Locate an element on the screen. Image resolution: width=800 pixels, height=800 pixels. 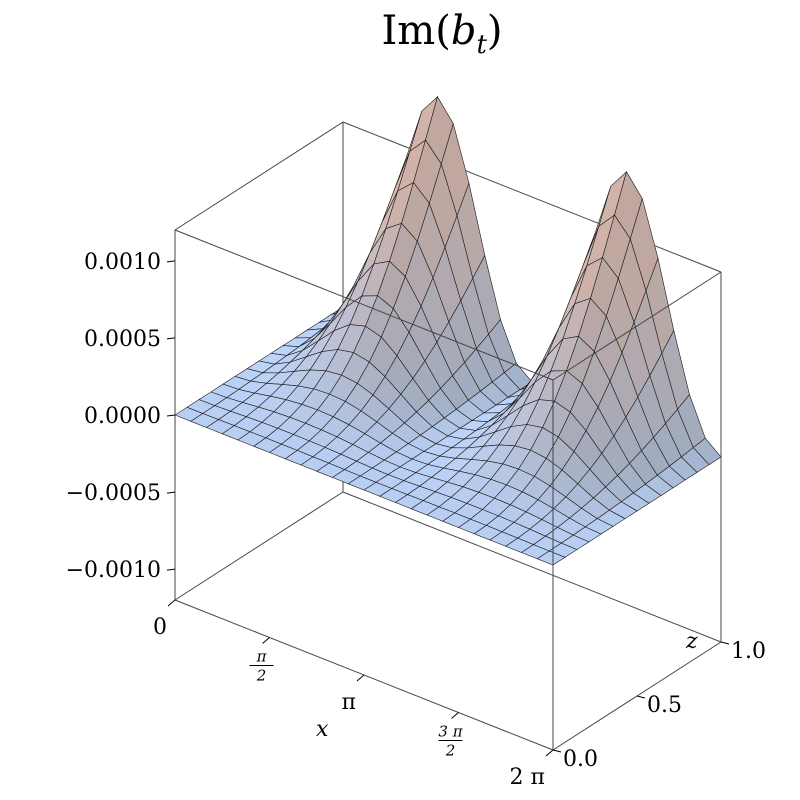
x-tick-label: π is located at coordinates (349, 702).